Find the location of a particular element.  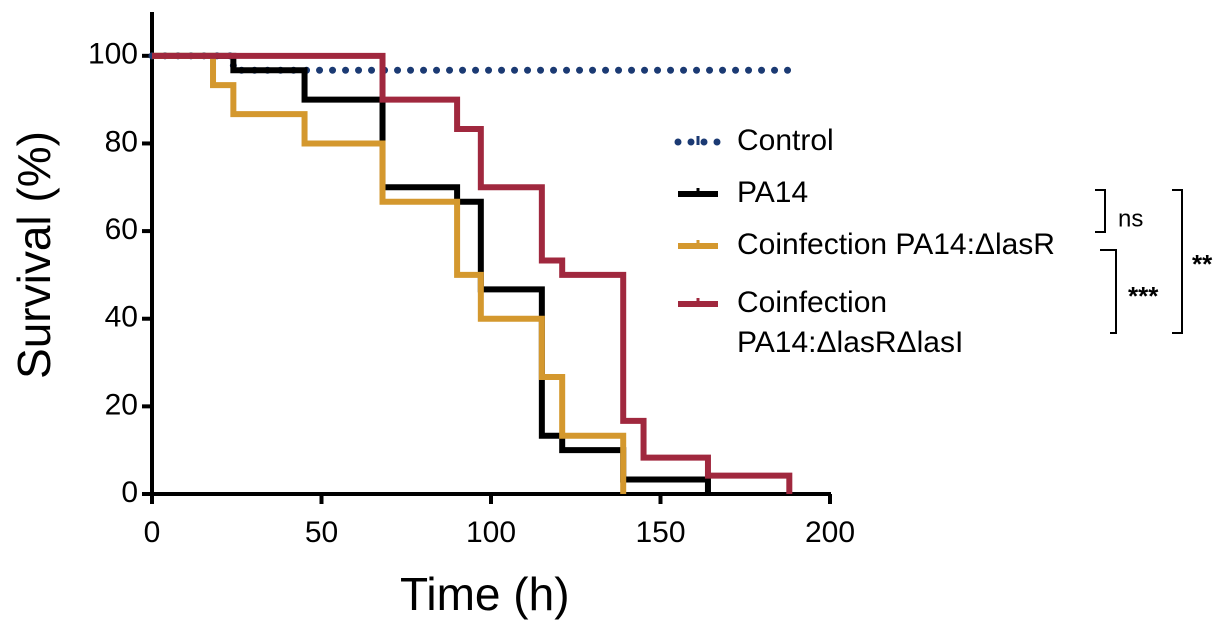

y-tick-label: 80 is located at coordinates (121, 141).